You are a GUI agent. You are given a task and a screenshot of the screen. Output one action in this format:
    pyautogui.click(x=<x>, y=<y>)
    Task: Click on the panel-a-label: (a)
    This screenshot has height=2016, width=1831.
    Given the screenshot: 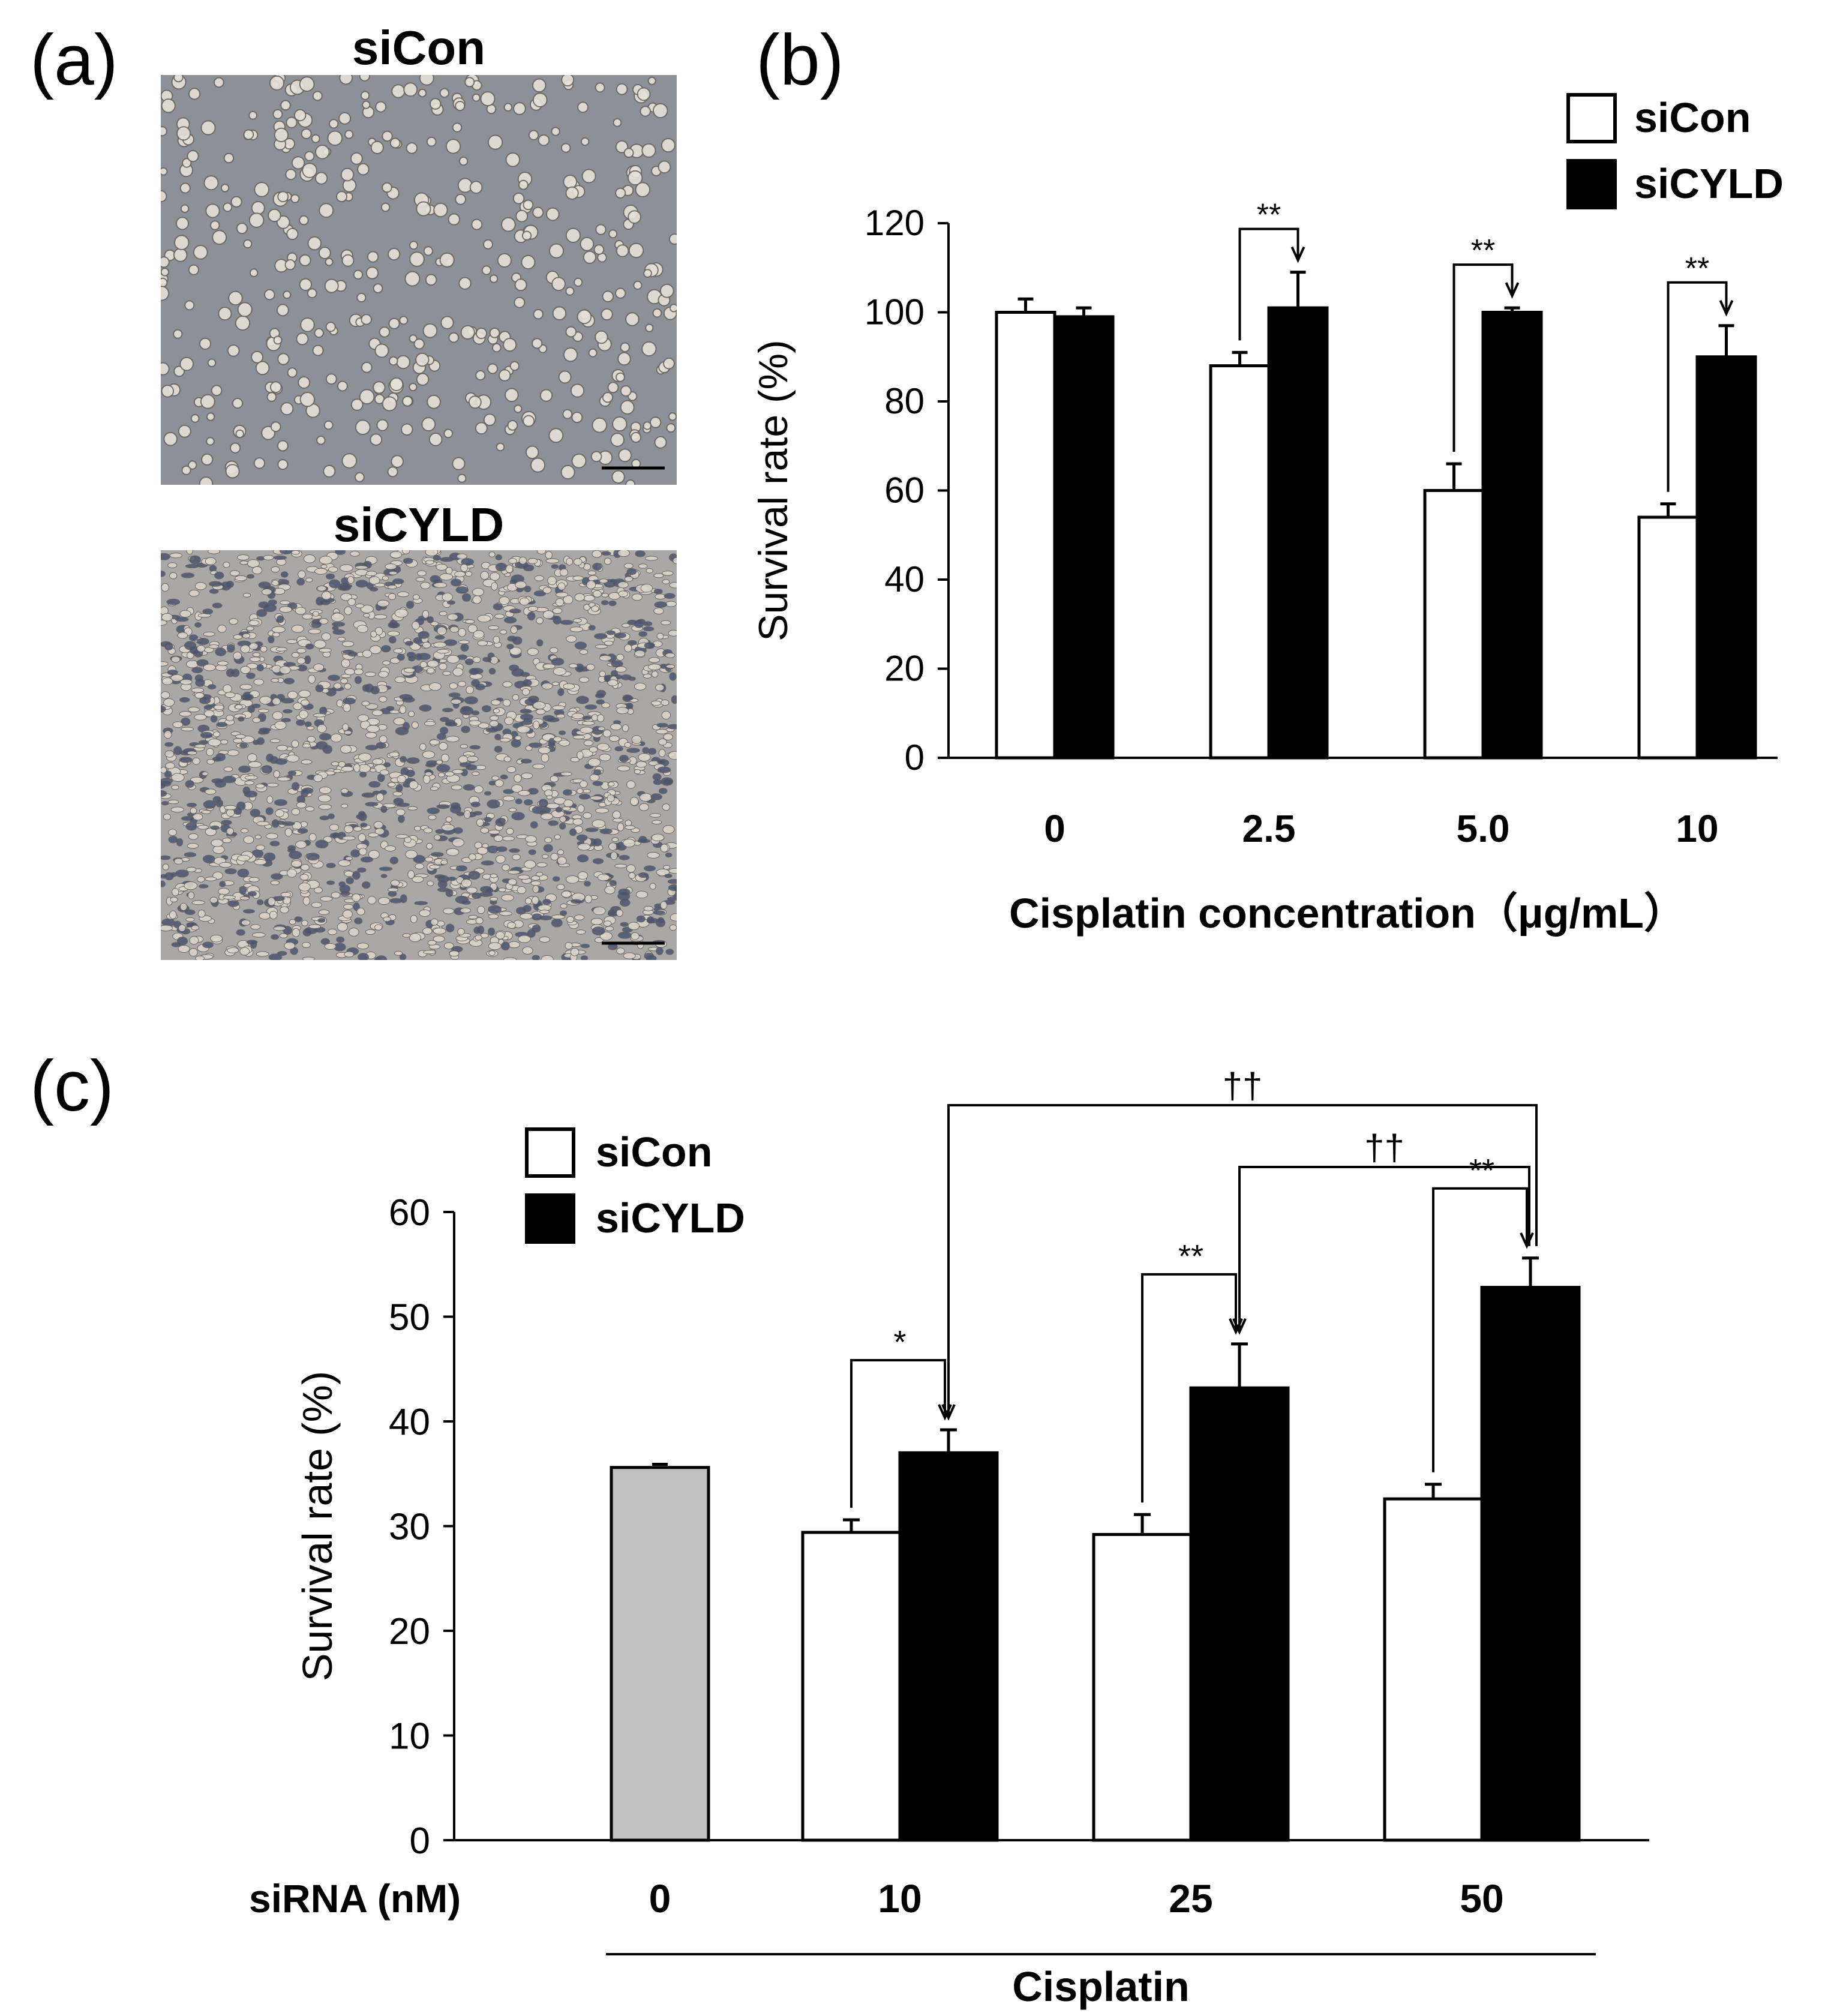 What is the action you would take?
    pyautogui.click(x=74, y=60)
    